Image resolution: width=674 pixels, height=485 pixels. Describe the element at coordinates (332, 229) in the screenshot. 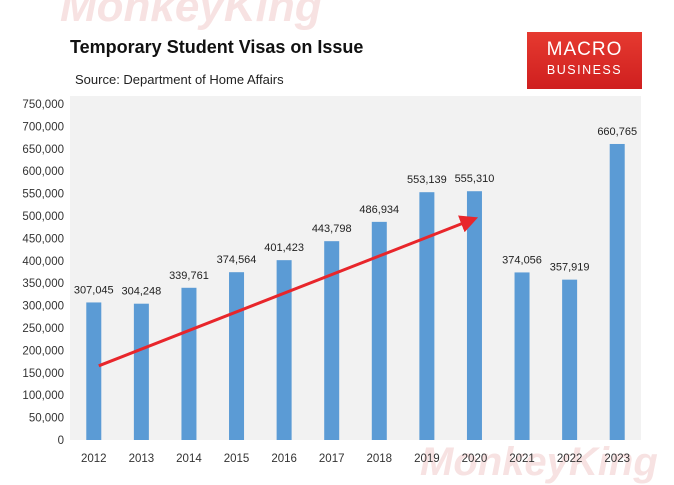

I see `data-label-2017: 443,798` at that location.